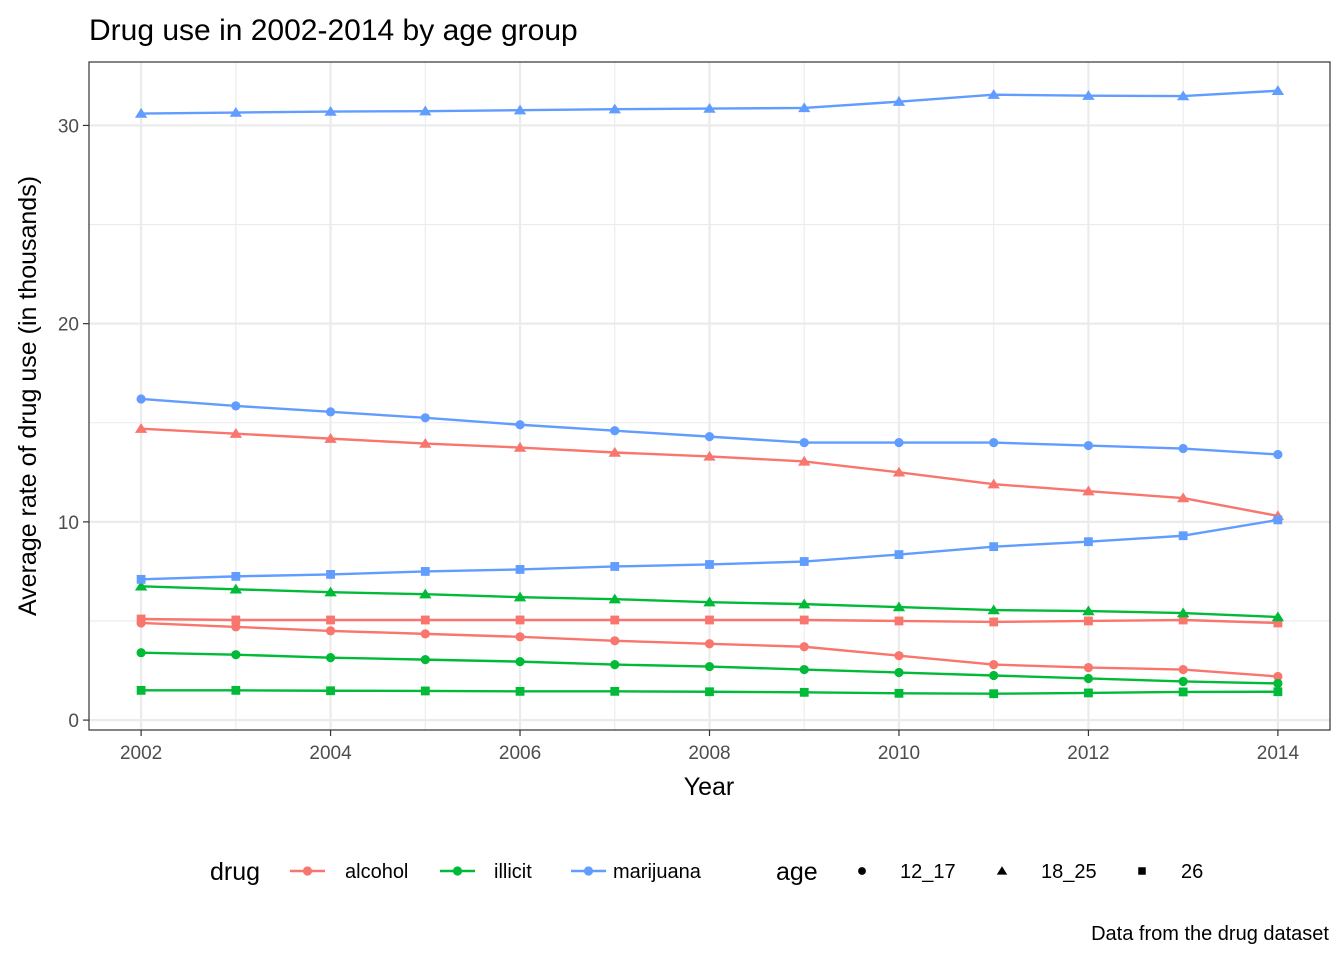 This screenshot has width=1344, height=965. I want to click on y-tick-label: 30, so click(68, 126).